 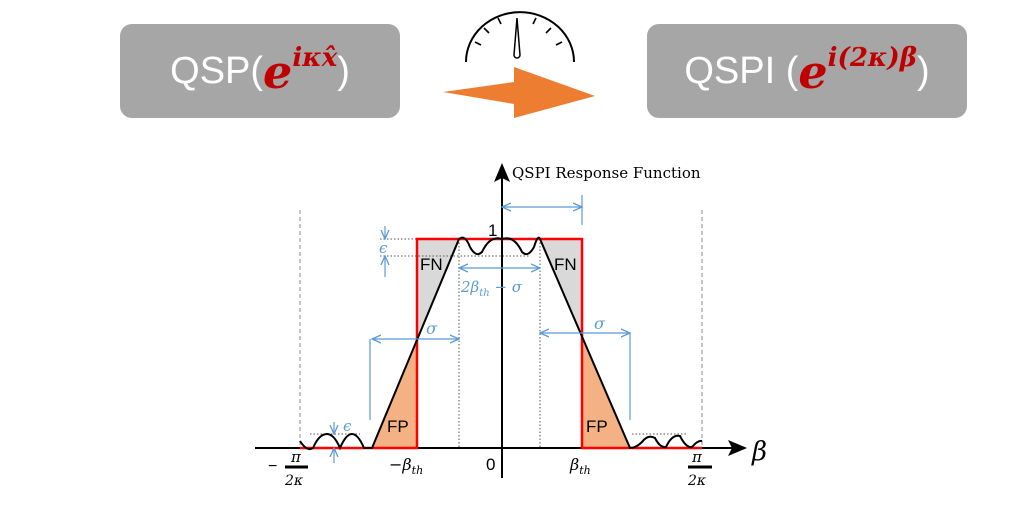 What do you see at coordinates (741, 70) in the screenshot?
I see `qspi-prefix: QSPI (` at bounding box center [741, 70].